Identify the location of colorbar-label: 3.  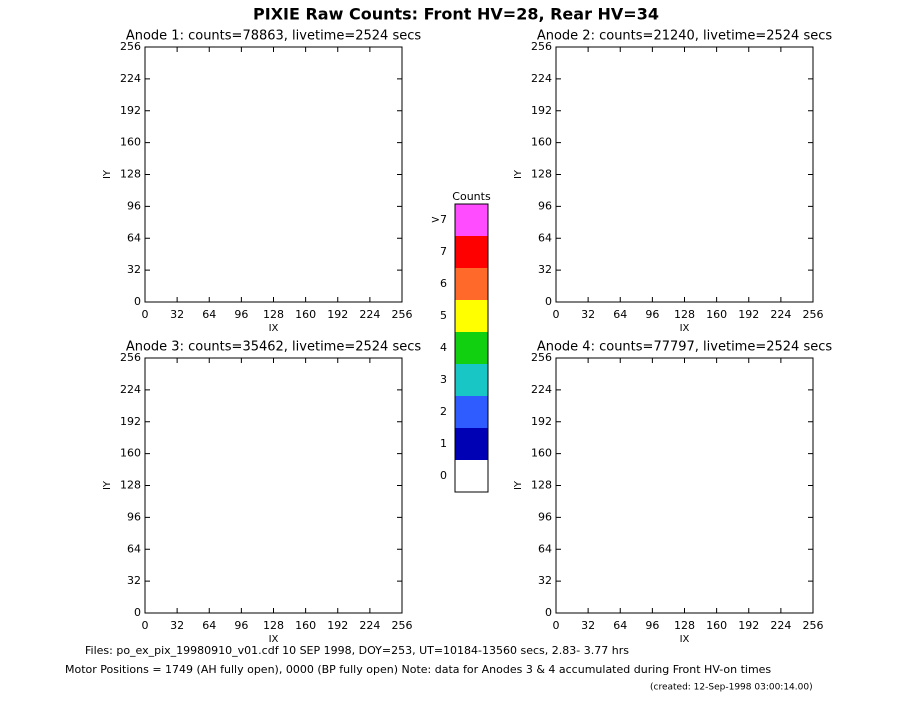
(443, 379).